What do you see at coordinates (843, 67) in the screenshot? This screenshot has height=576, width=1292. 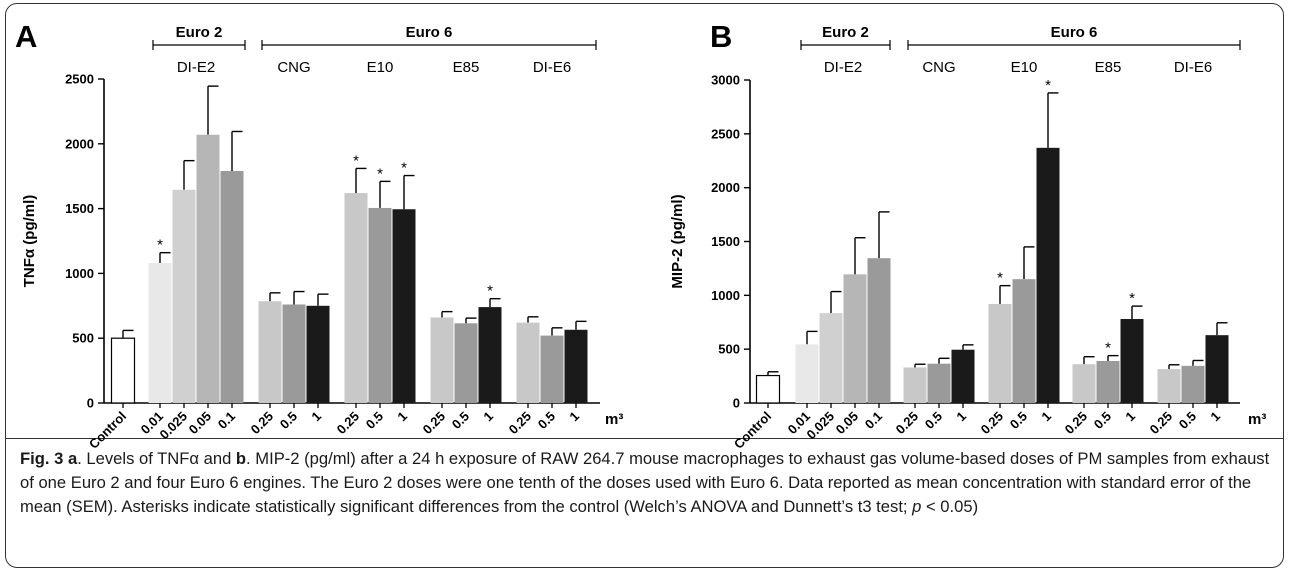 I see `group-label: DI-E2` at bounding box center [843, 67].